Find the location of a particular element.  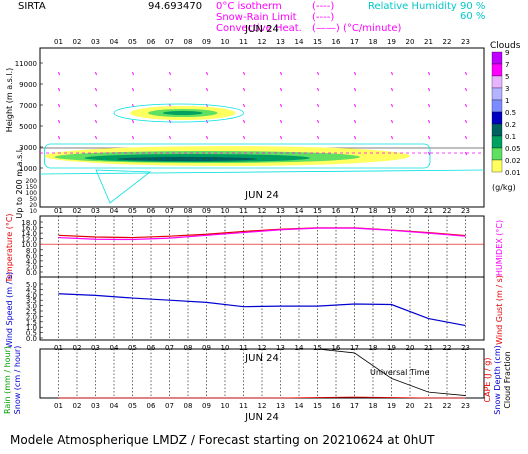

humidex-y-label: HUMIDEX (°C) is located at coordinates (499, 248).